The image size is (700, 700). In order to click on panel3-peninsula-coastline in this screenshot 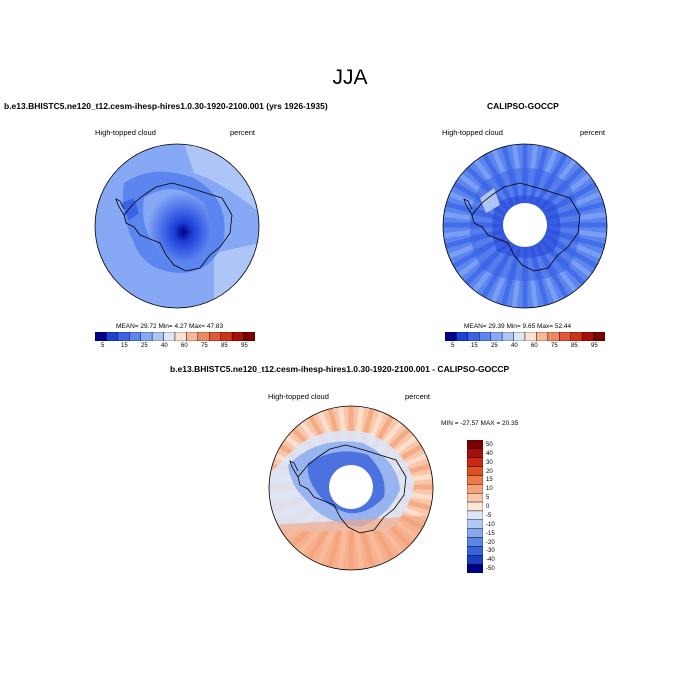, I will do `click(294, 469)`.